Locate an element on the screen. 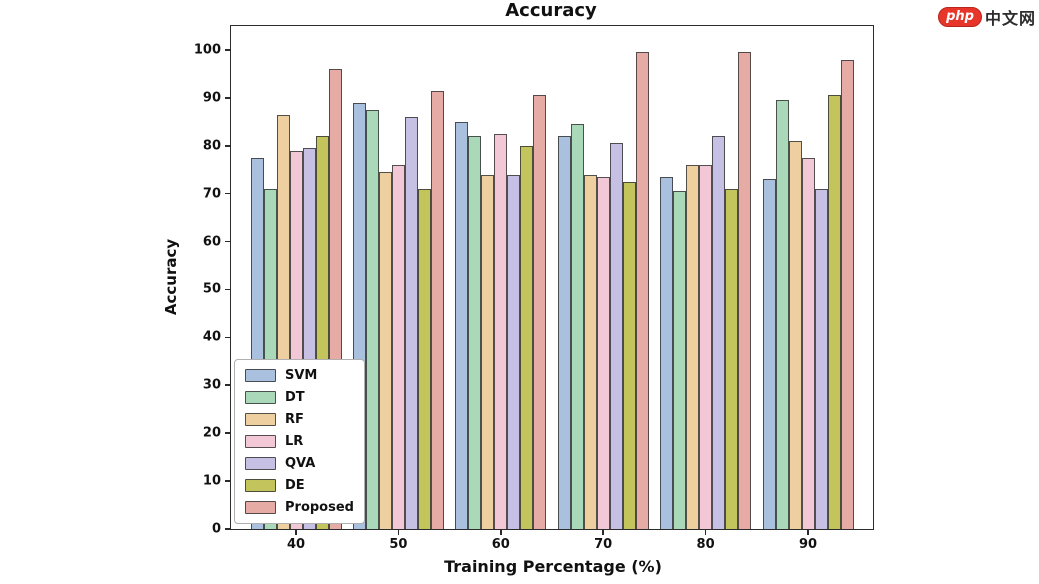  x-tick-label-40: 40 is located at coordinates (296, 544).